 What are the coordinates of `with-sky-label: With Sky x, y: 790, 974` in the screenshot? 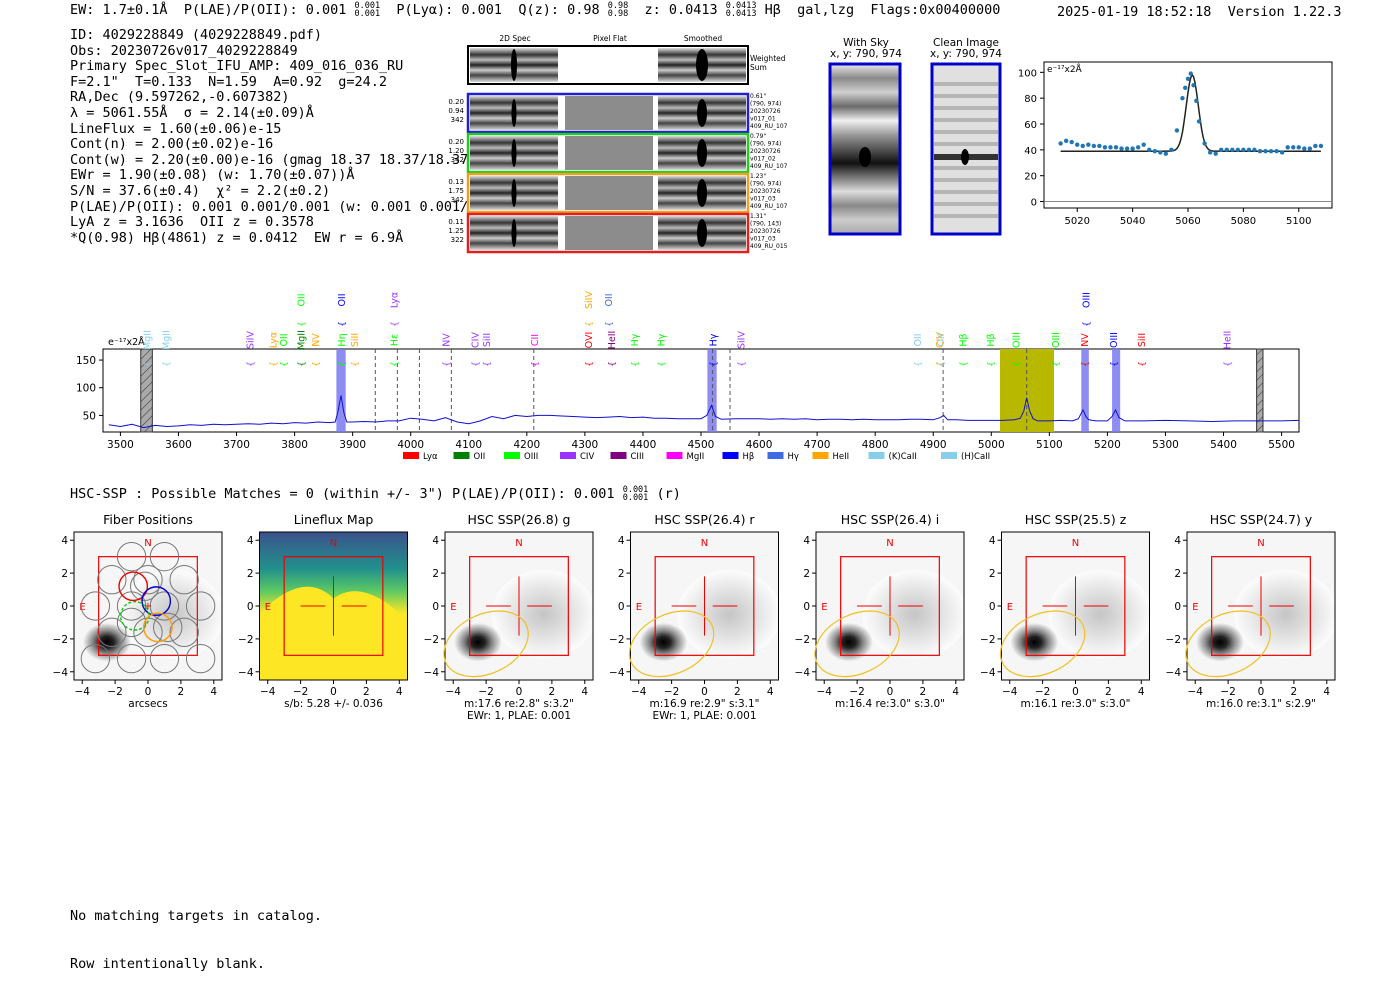 It's located at (866, 49).